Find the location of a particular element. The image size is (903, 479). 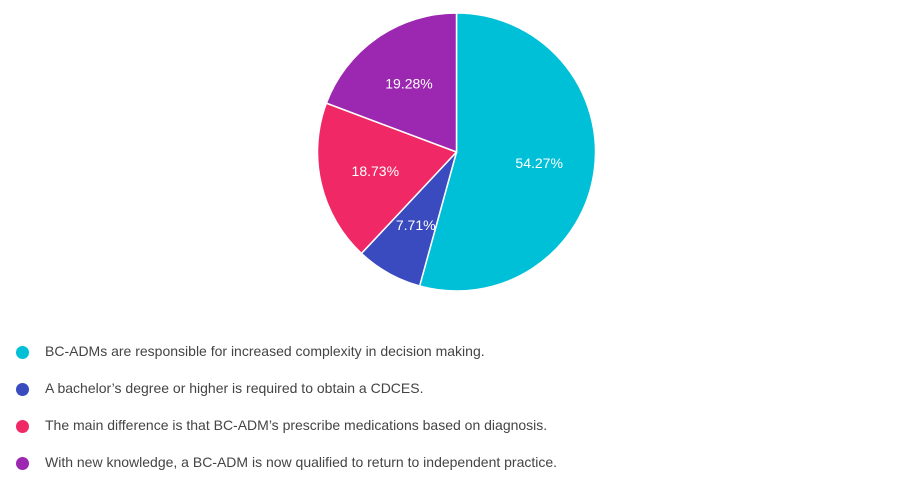

slice-data-label: 7.71% is located at coordinates (416, 225).